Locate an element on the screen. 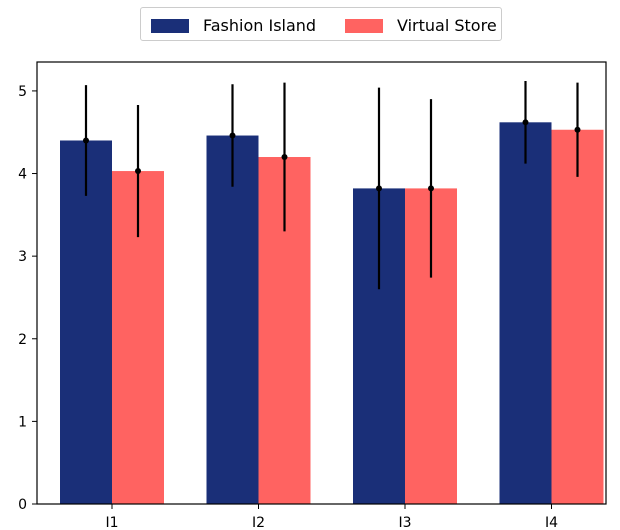 The width and height of the screenshot is (620, 530). x-tick-label-i2: I2 is located at coordinates (258, 522).